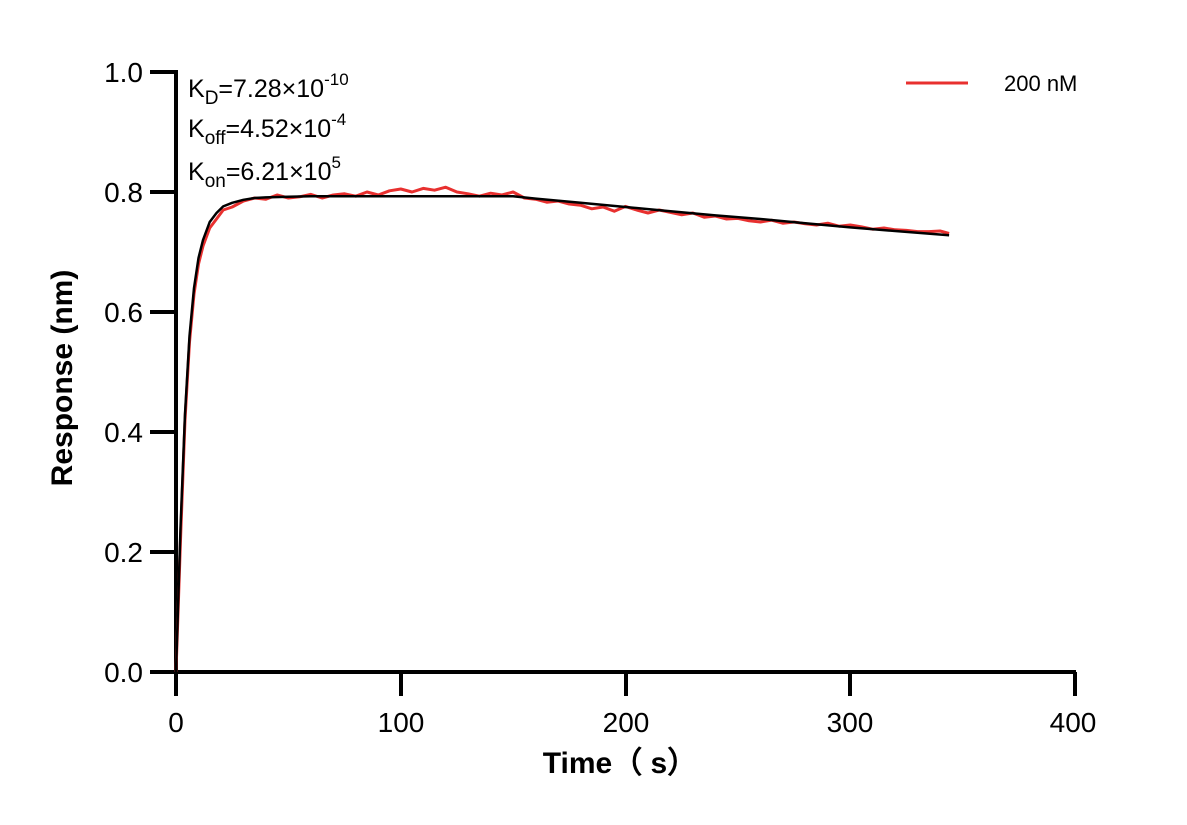  I want to click on x-tick-label: 100, so click(401, 722).